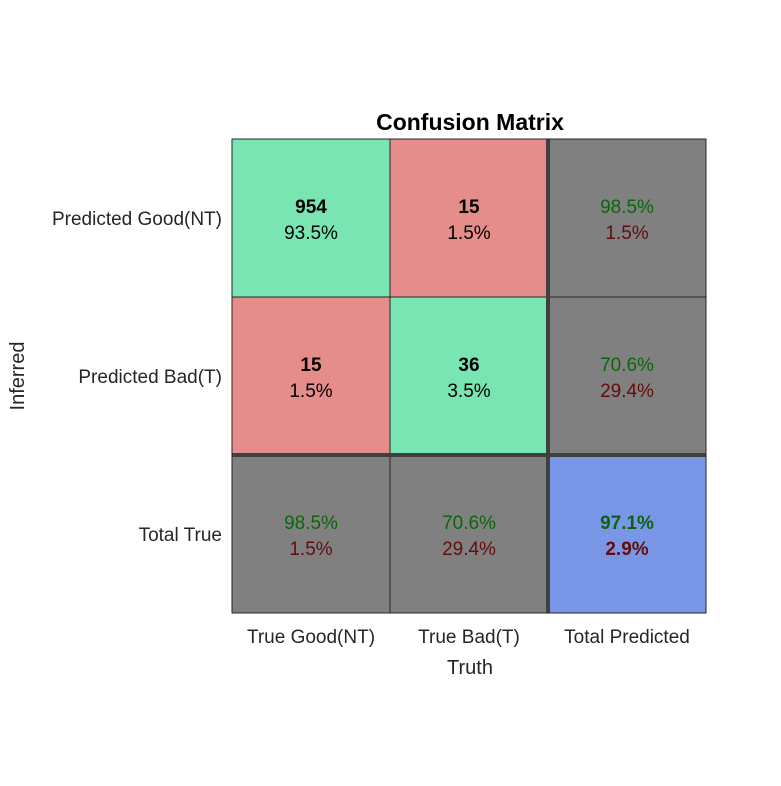 This screenshot has width=781, height=786. What do you see at coordinates (470, 668) in the screenshot?
I see `x-axis-label: Truth` at bounding box center [470, 668].